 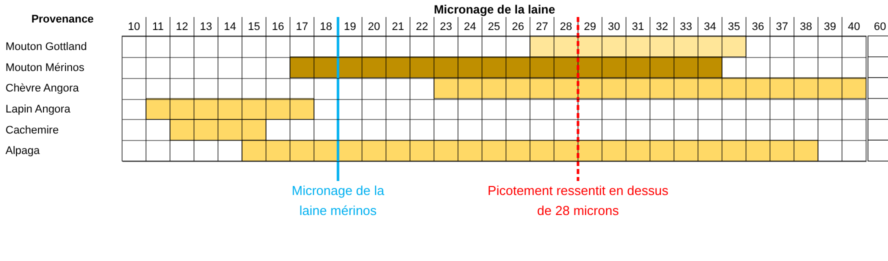 What do you see at coordinates (494, 27) in the screenshot?
I see `x-tick-label: 25` at bounding box center [494, 27].